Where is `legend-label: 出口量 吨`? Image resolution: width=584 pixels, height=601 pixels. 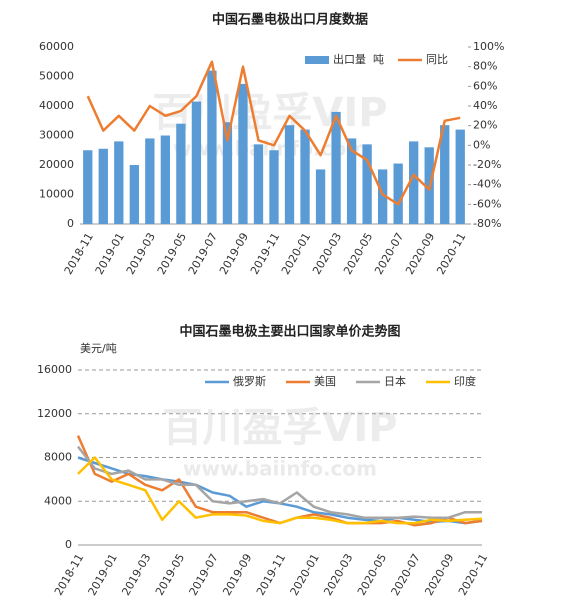 legend-label: 出口量 吨 is located at coordinates (358, 59).